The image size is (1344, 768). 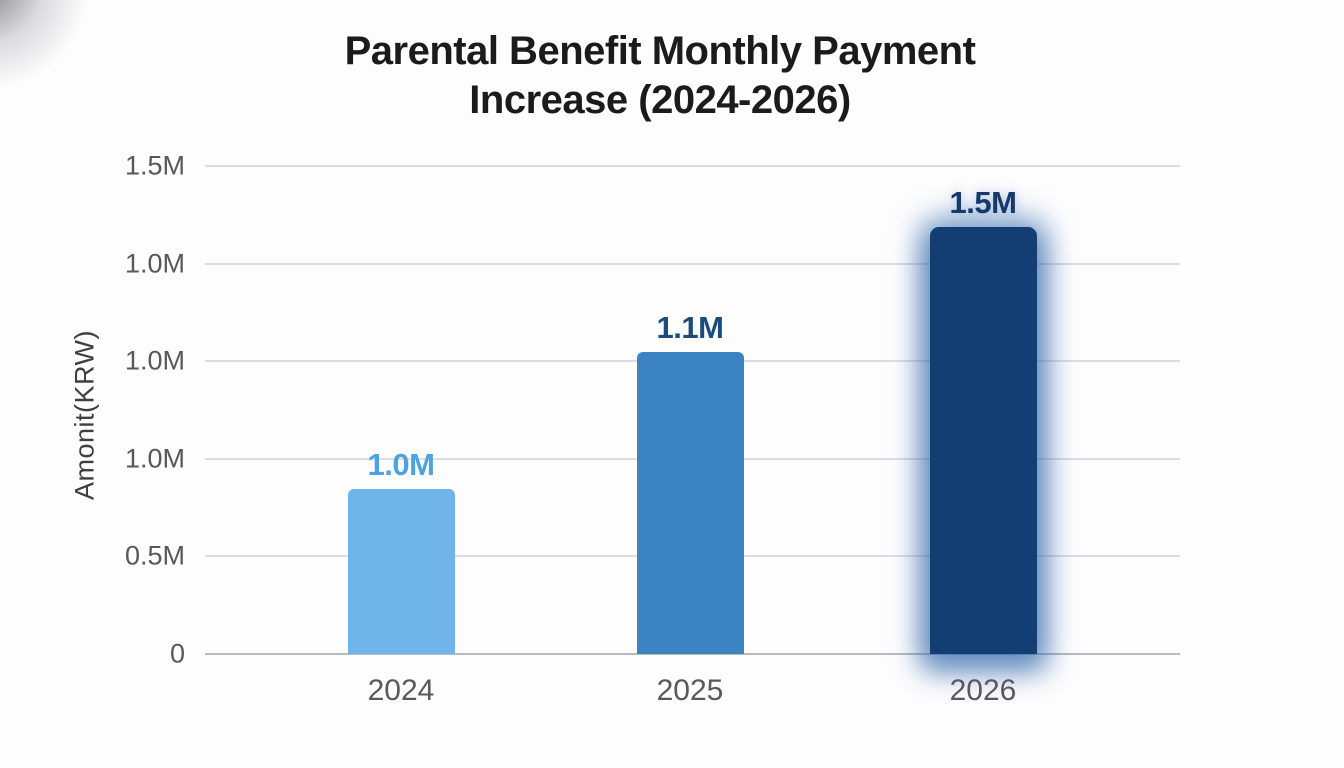 I want to click on bar-2025, so click(x=690, y=503).